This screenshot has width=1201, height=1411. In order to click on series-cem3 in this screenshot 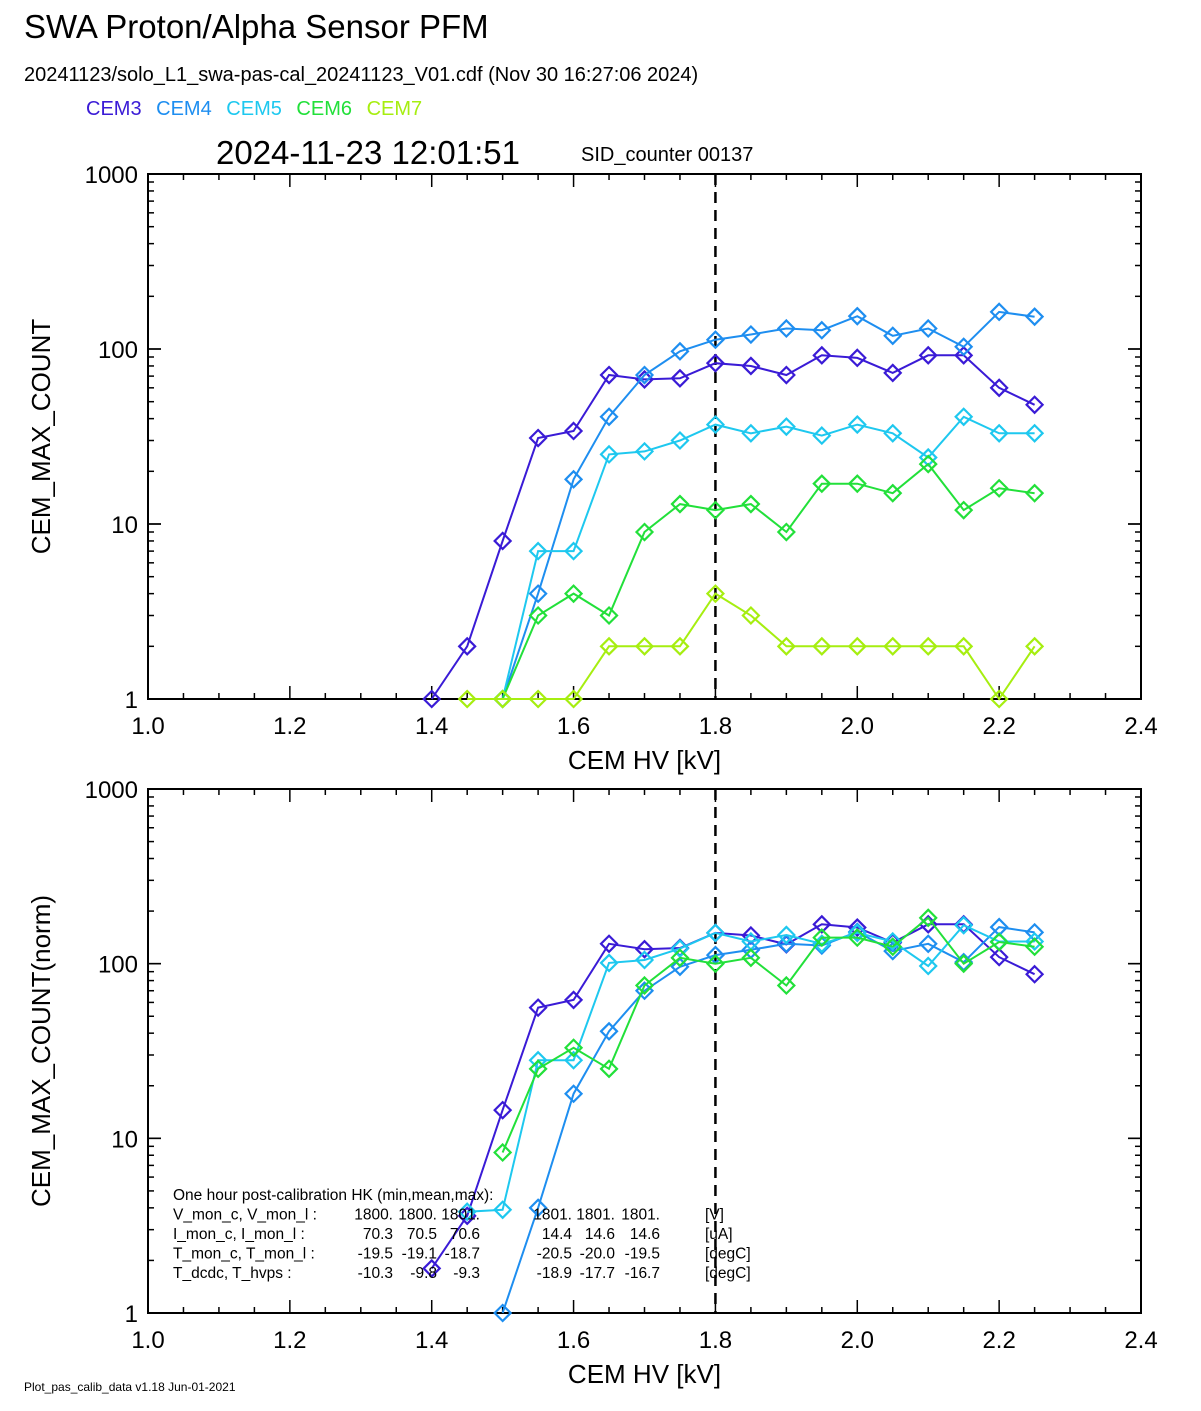, I will do `click(733, 1096)`.